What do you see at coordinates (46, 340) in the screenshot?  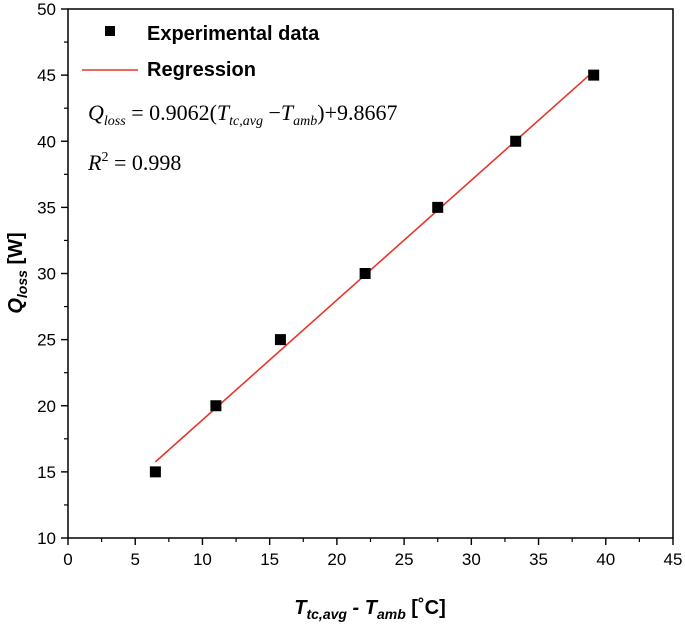 I see `y-tick-label: 25` at bounding box center [46, 340].